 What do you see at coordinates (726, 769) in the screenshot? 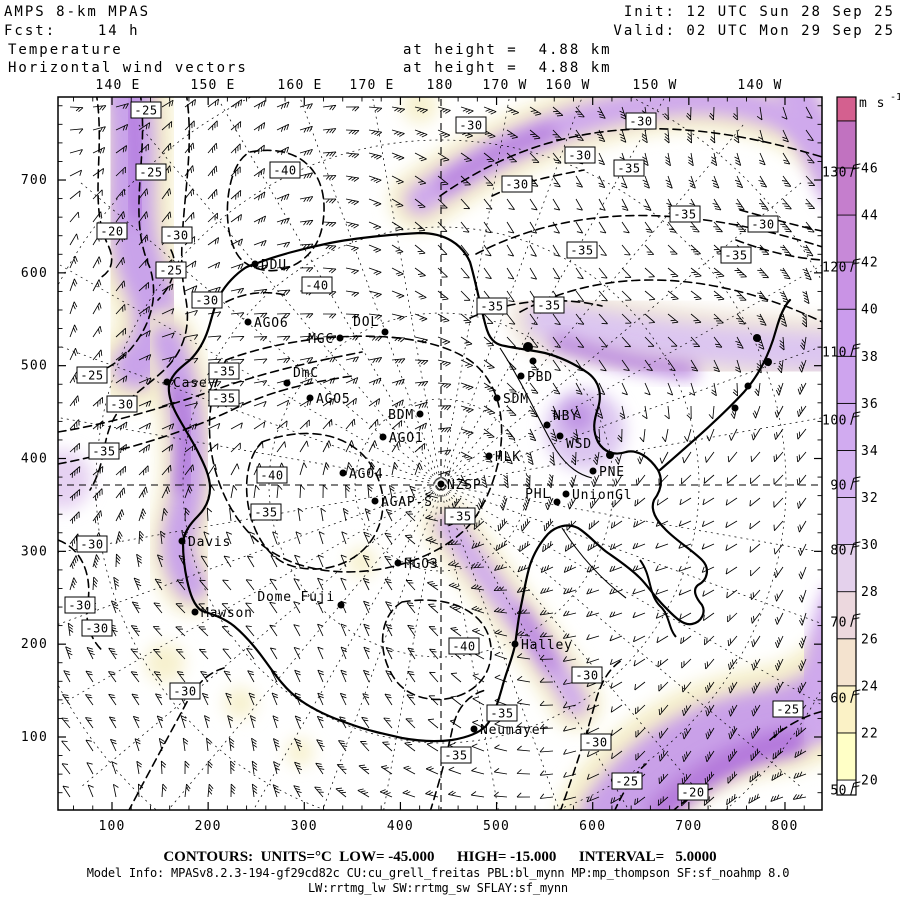
I see `speed-shade-band` at bounding box center [726, 769].